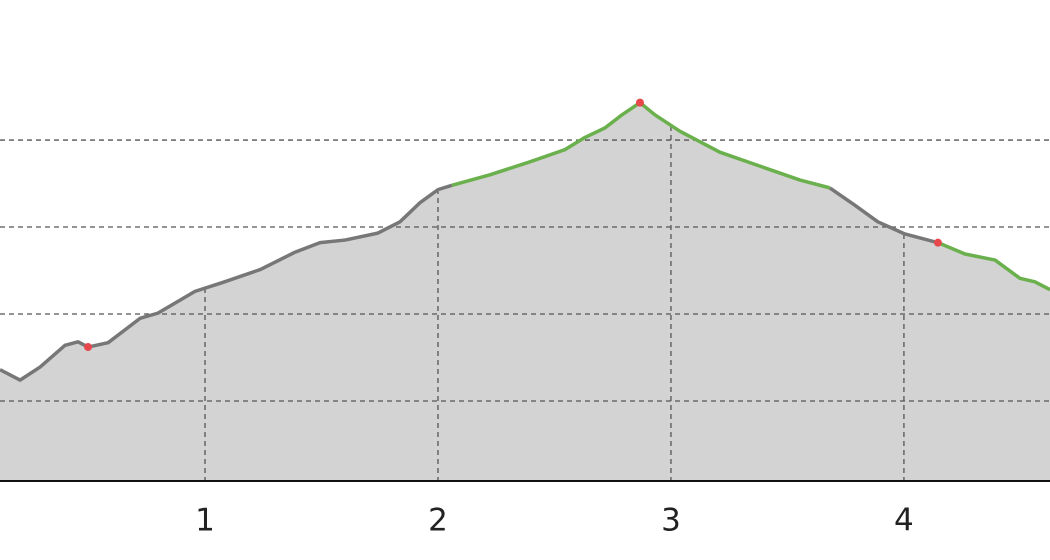 This screenshot has height=560, width=1050. Describe the element at coordinates (904, 521) in the screenshot. I see `x-tick-label: 4` at that location.